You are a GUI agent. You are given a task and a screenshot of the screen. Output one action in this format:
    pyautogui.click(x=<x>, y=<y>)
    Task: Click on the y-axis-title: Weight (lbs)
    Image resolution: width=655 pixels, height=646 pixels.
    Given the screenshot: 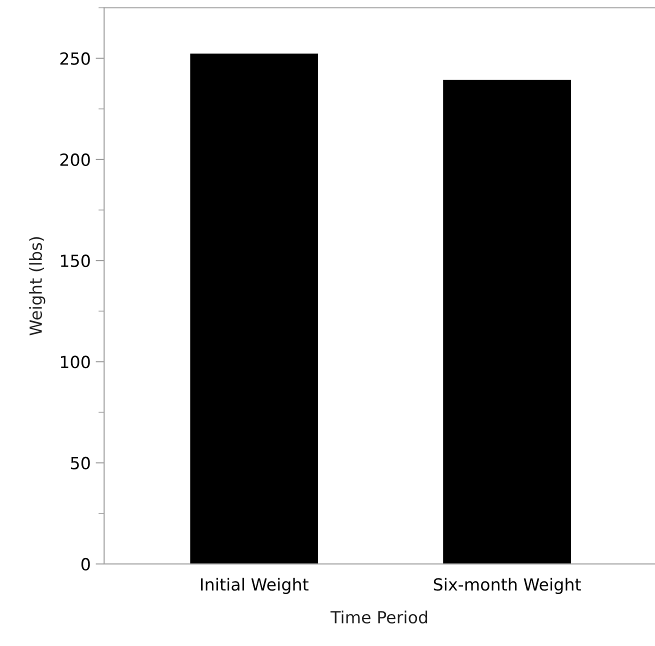 What is the action you would take?
    pyautogui.click(x=37, y=286)
    